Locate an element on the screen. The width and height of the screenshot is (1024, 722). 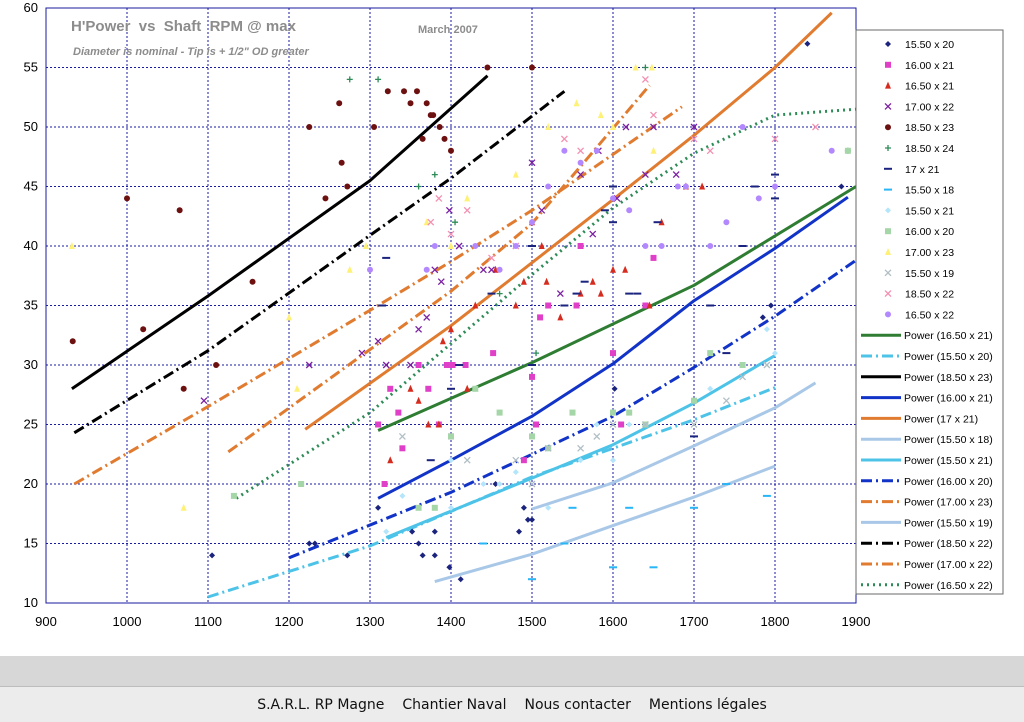
footer-link-company: S.A.R.L. RP Magne is located at coordinates (321, 704).